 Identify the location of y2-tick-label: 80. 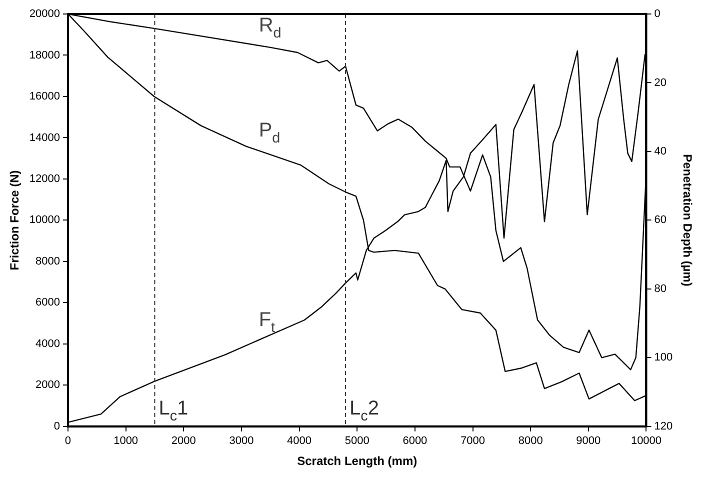
(660, 288).